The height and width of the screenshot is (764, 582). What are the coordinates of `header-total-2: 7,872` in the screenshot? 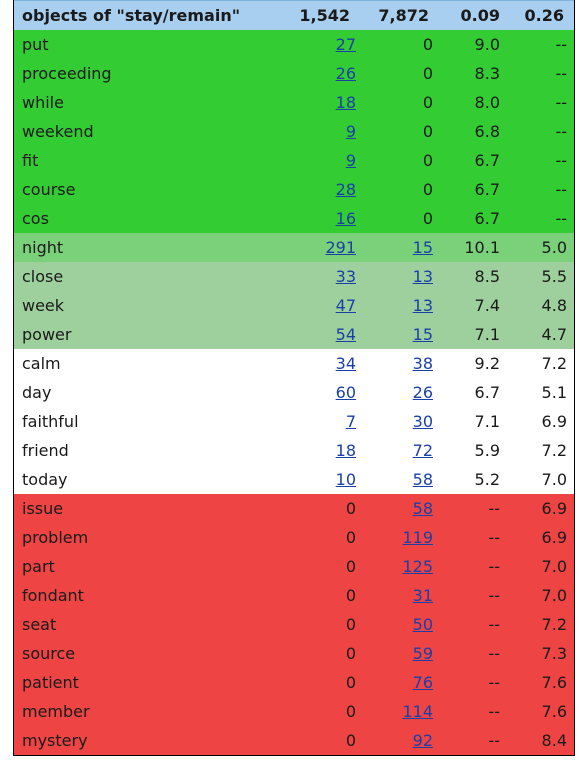 It's located at (403, 15).